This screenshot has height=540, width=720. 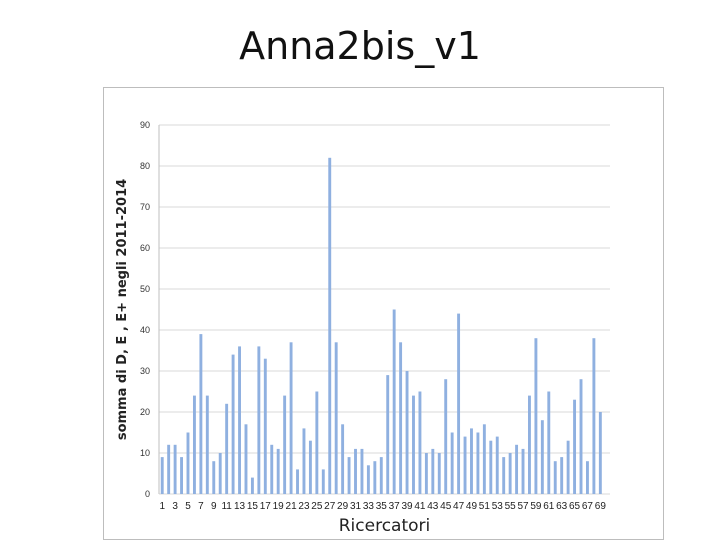 I want to click on x-tick-label: 39, so click(x=407, y=506).